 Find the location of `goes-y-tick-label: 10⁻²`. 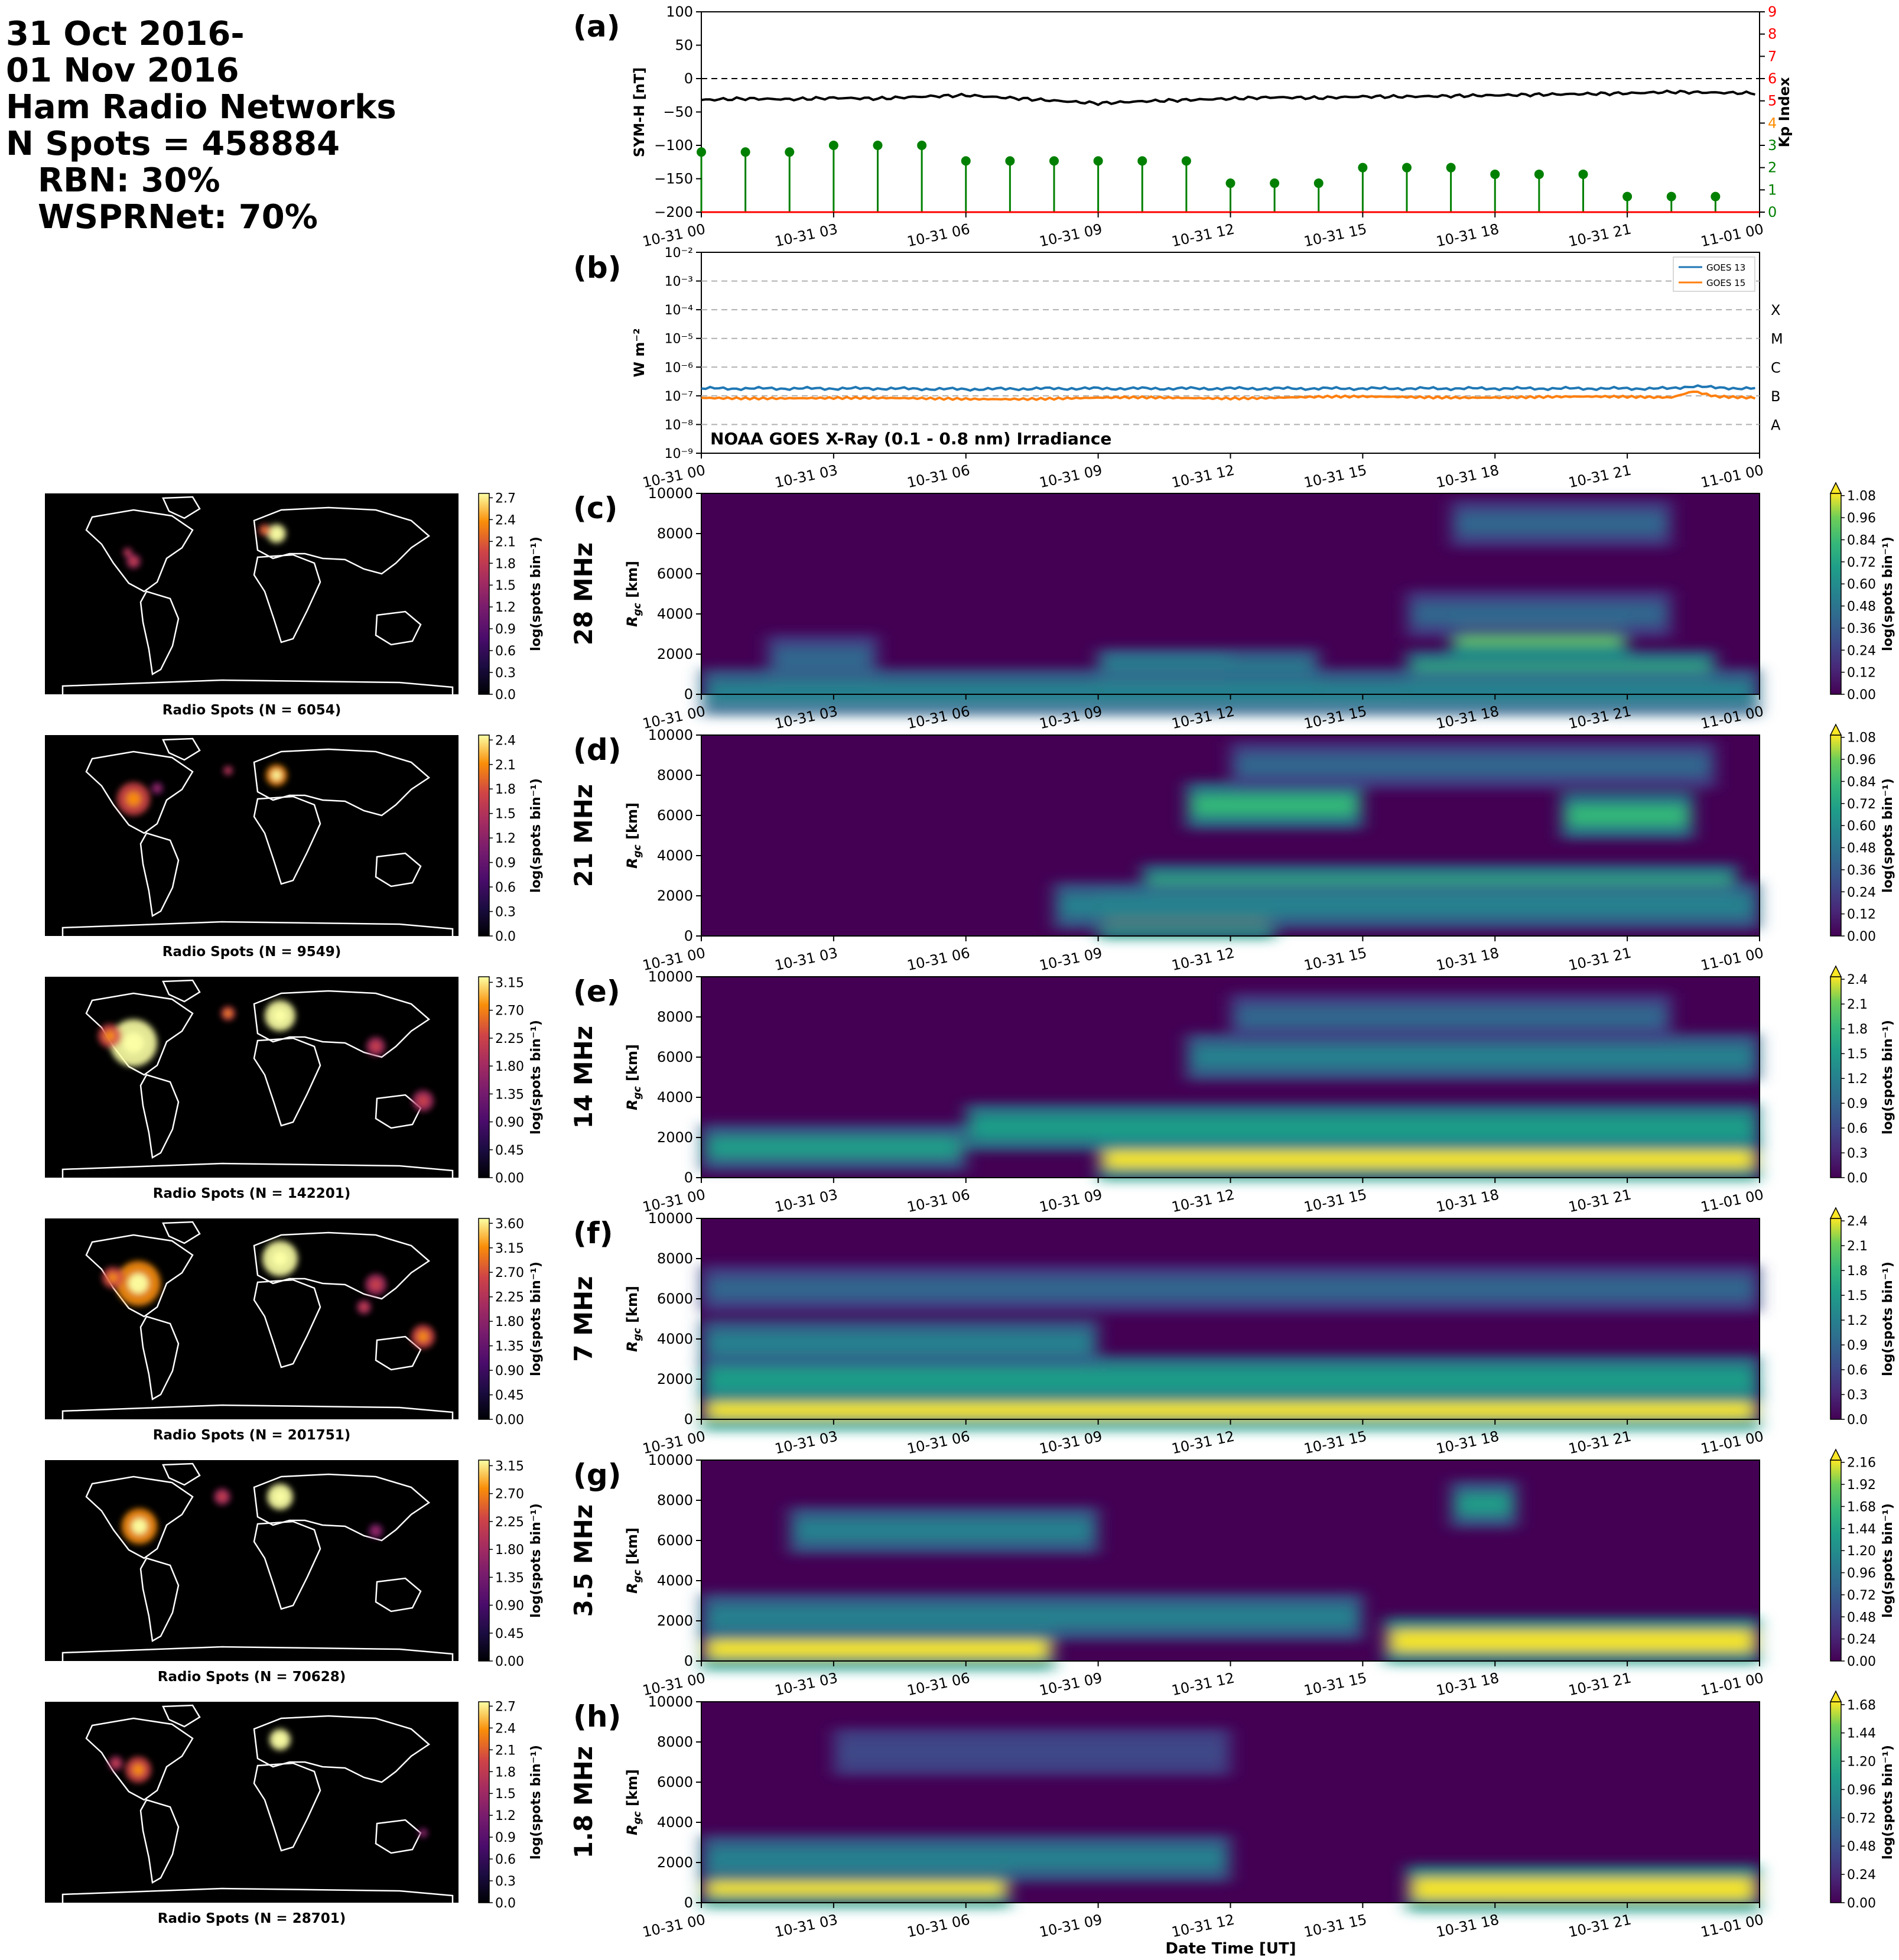

goes-y-tick-label: 10⁻² is located at coordinates (679, 253).